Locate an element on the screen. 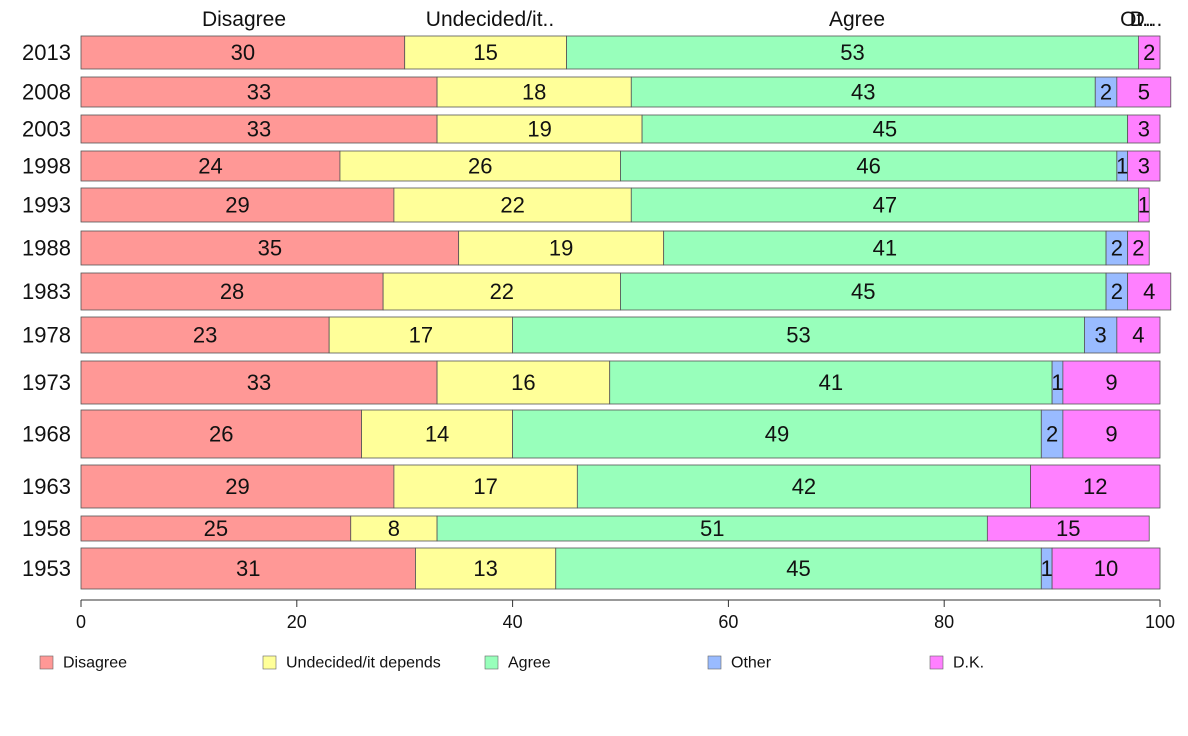 The image size is (1188, 736). legend-swatch-d-k is located at coordinates (936, 662).